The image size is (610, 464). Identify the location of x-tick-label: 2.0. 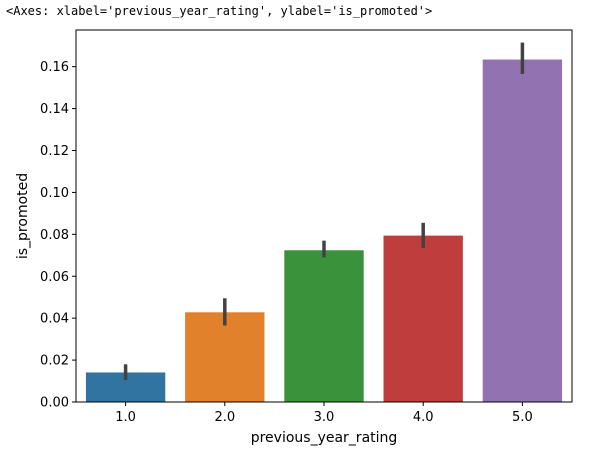
(224, 417).